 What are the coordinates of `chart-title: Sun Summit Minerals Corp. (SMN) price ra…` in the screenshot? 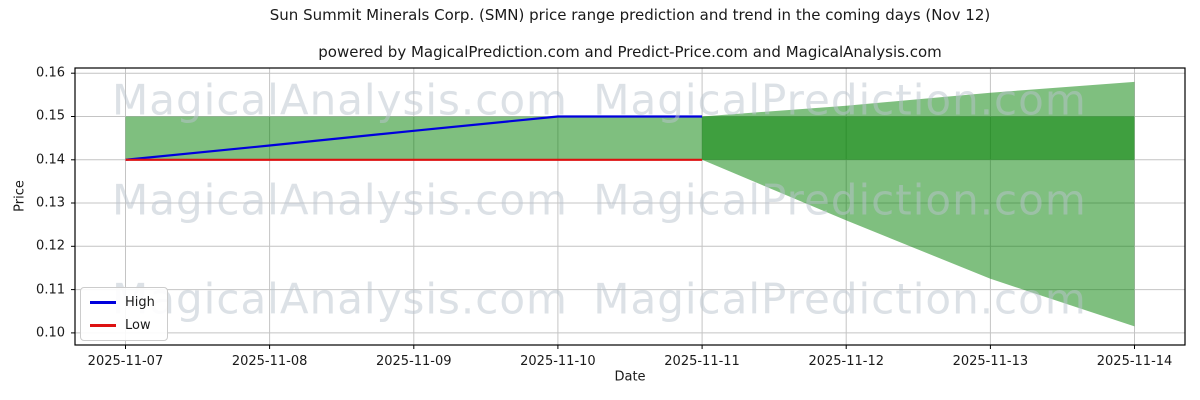 It's located at (630, 15).